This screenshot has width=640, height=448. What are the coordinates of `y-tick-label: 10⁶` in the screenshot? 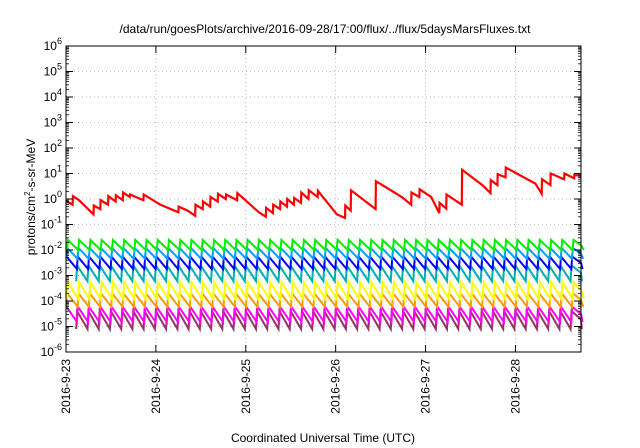 It's located at (53, 44).